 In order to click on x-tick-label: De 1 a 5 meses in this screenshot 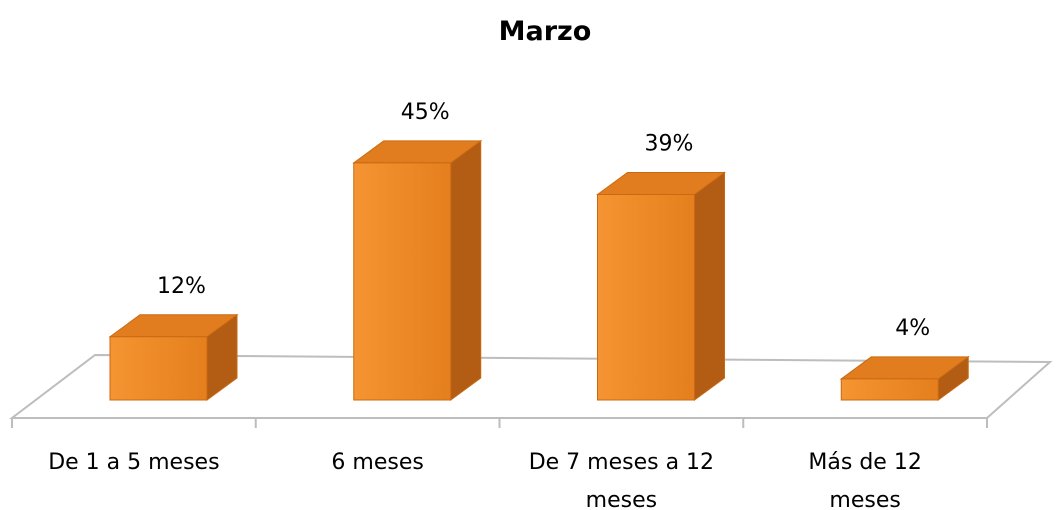, I will do `click(134, 462)`.